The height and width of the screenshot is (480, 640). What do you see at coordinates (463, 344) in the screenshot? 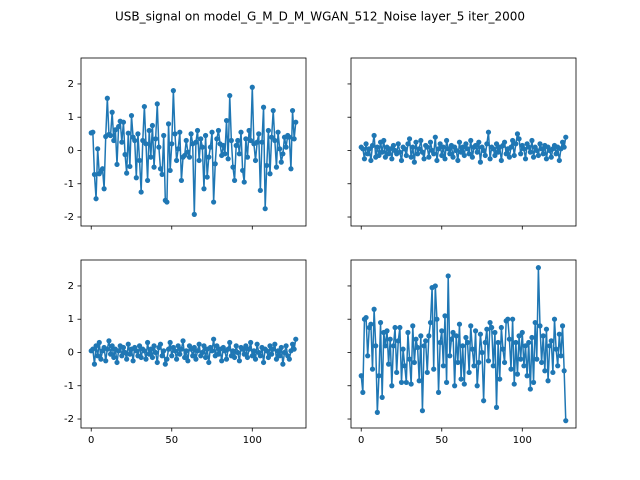
I see `axes-frame` at bounding box center [463, 344].